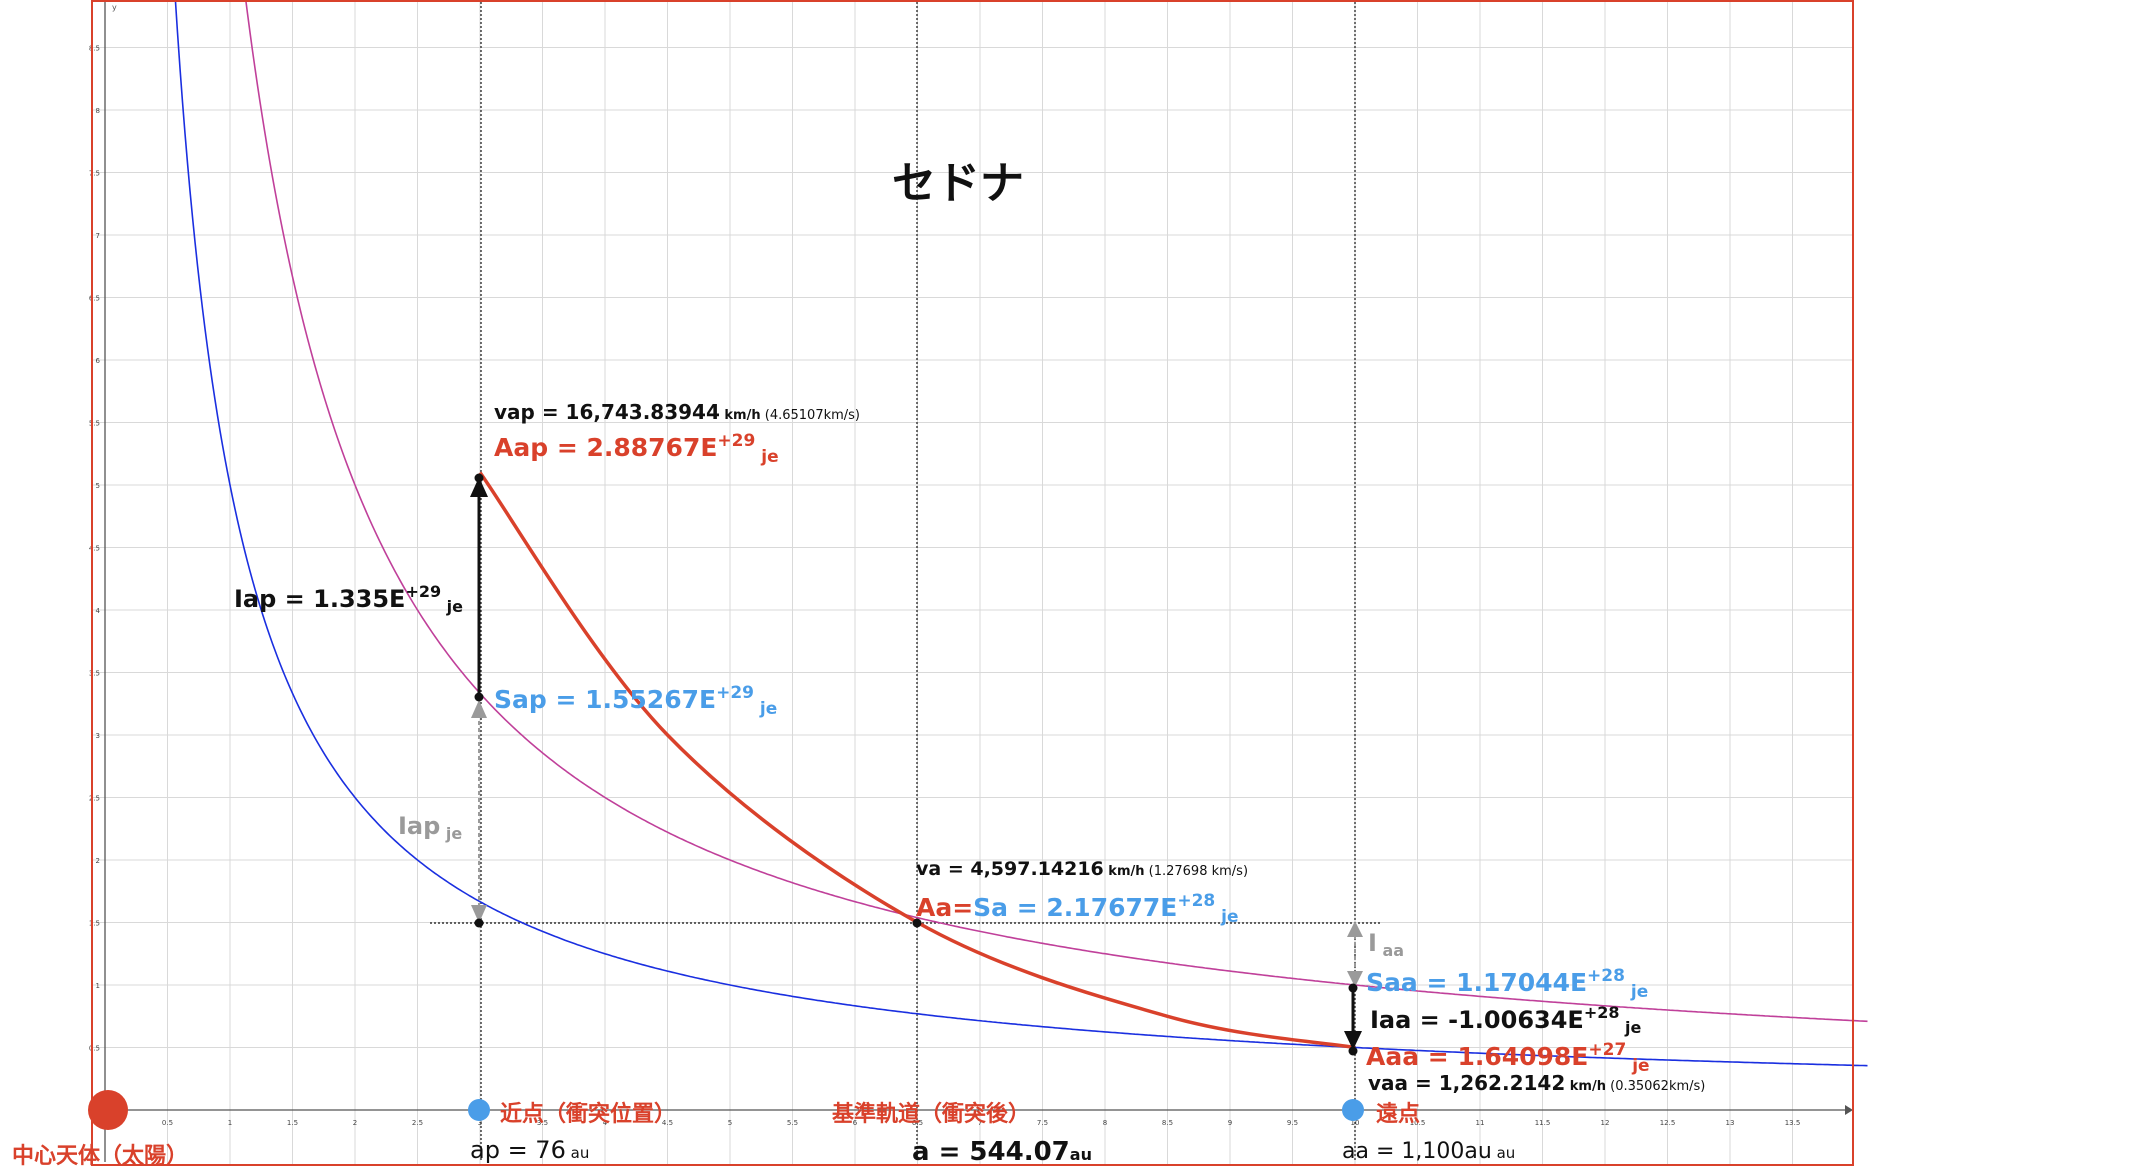  Describe the element at coordinates (1082, 869) in the screenshot. I see `va-label: va = 4,597.14216 km/h (1.27698 km/s)` at that location.